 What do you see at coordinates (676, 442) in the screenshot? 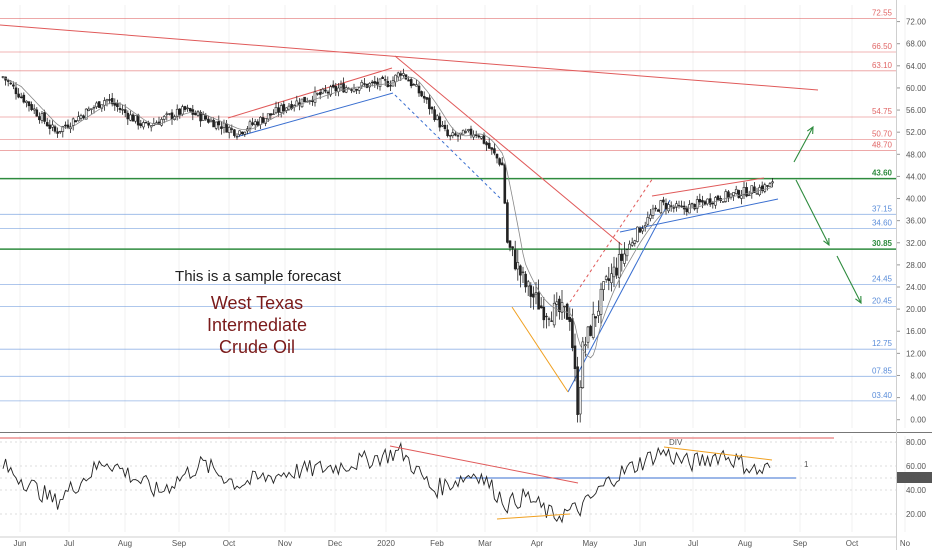
I see `divergence-label: DIV` at bounding box center [676, 442].